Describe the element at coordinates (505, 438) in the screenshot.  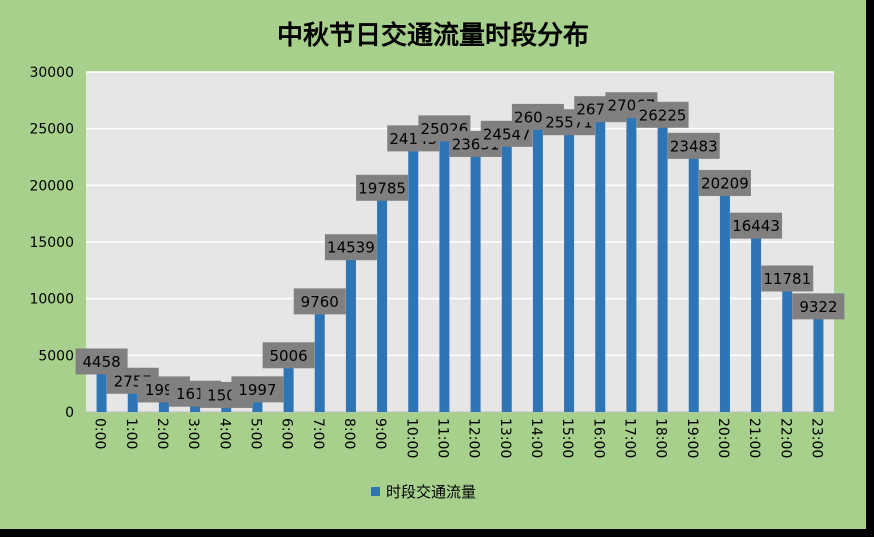
I see `x-tick-label: 13:00` at that location.